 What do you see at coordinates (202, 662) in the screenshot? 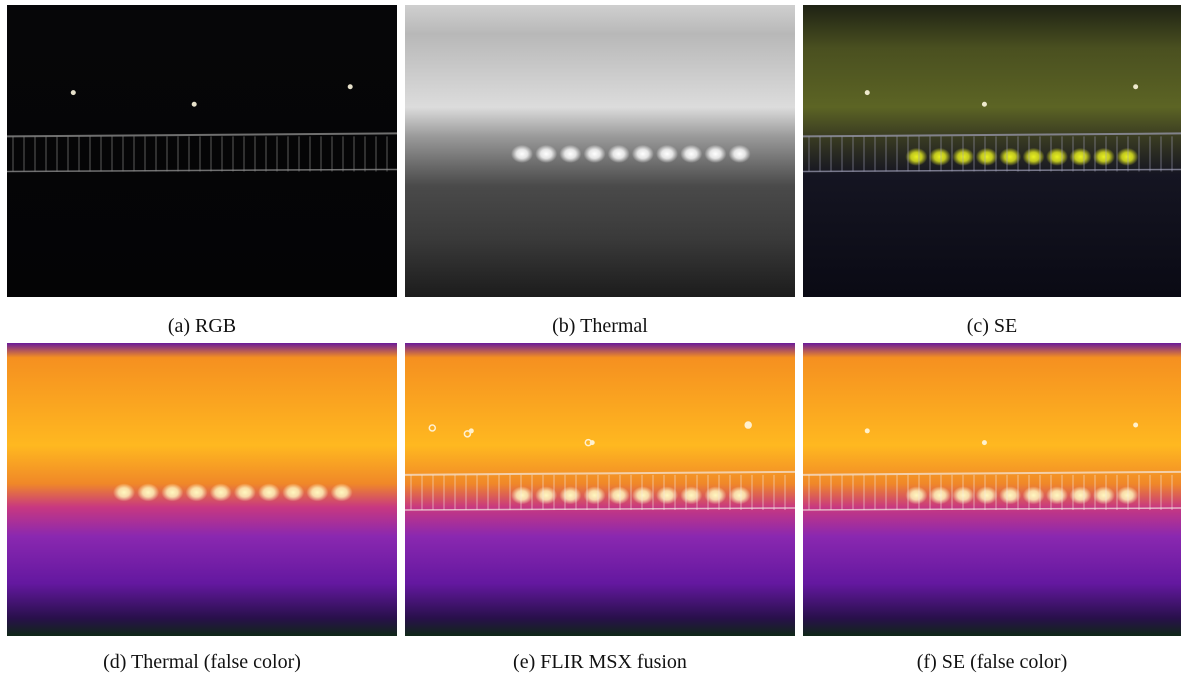
I see `caption: (d) Thermal (false color)` at bounding box center [202, 662].